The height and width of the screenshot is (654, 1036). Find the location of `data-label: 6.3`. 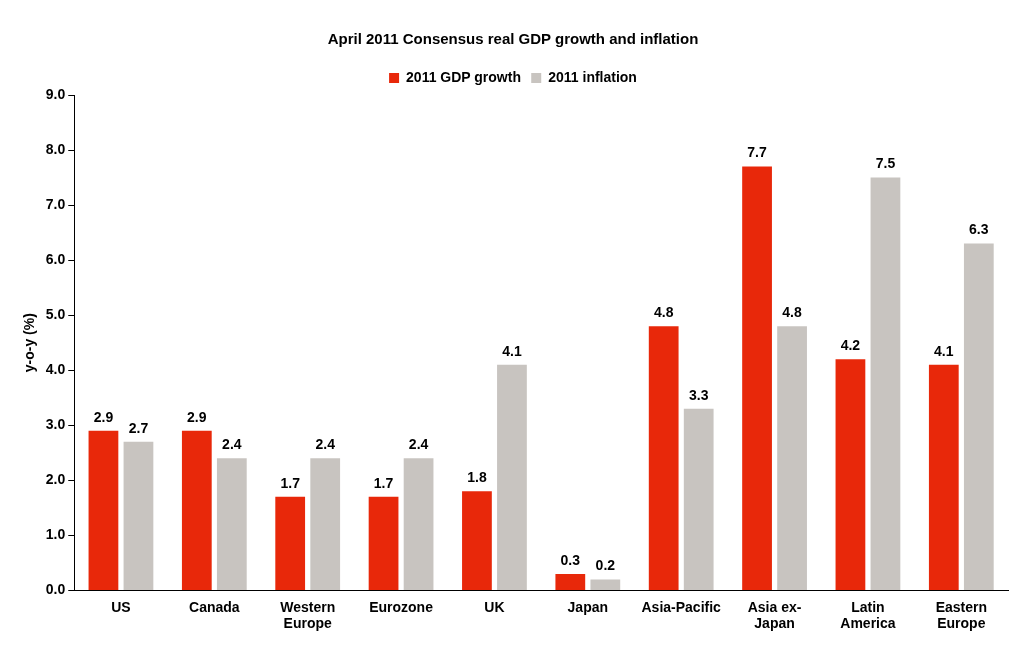

data-label: 6.3 is located at coordinates (979, 229).